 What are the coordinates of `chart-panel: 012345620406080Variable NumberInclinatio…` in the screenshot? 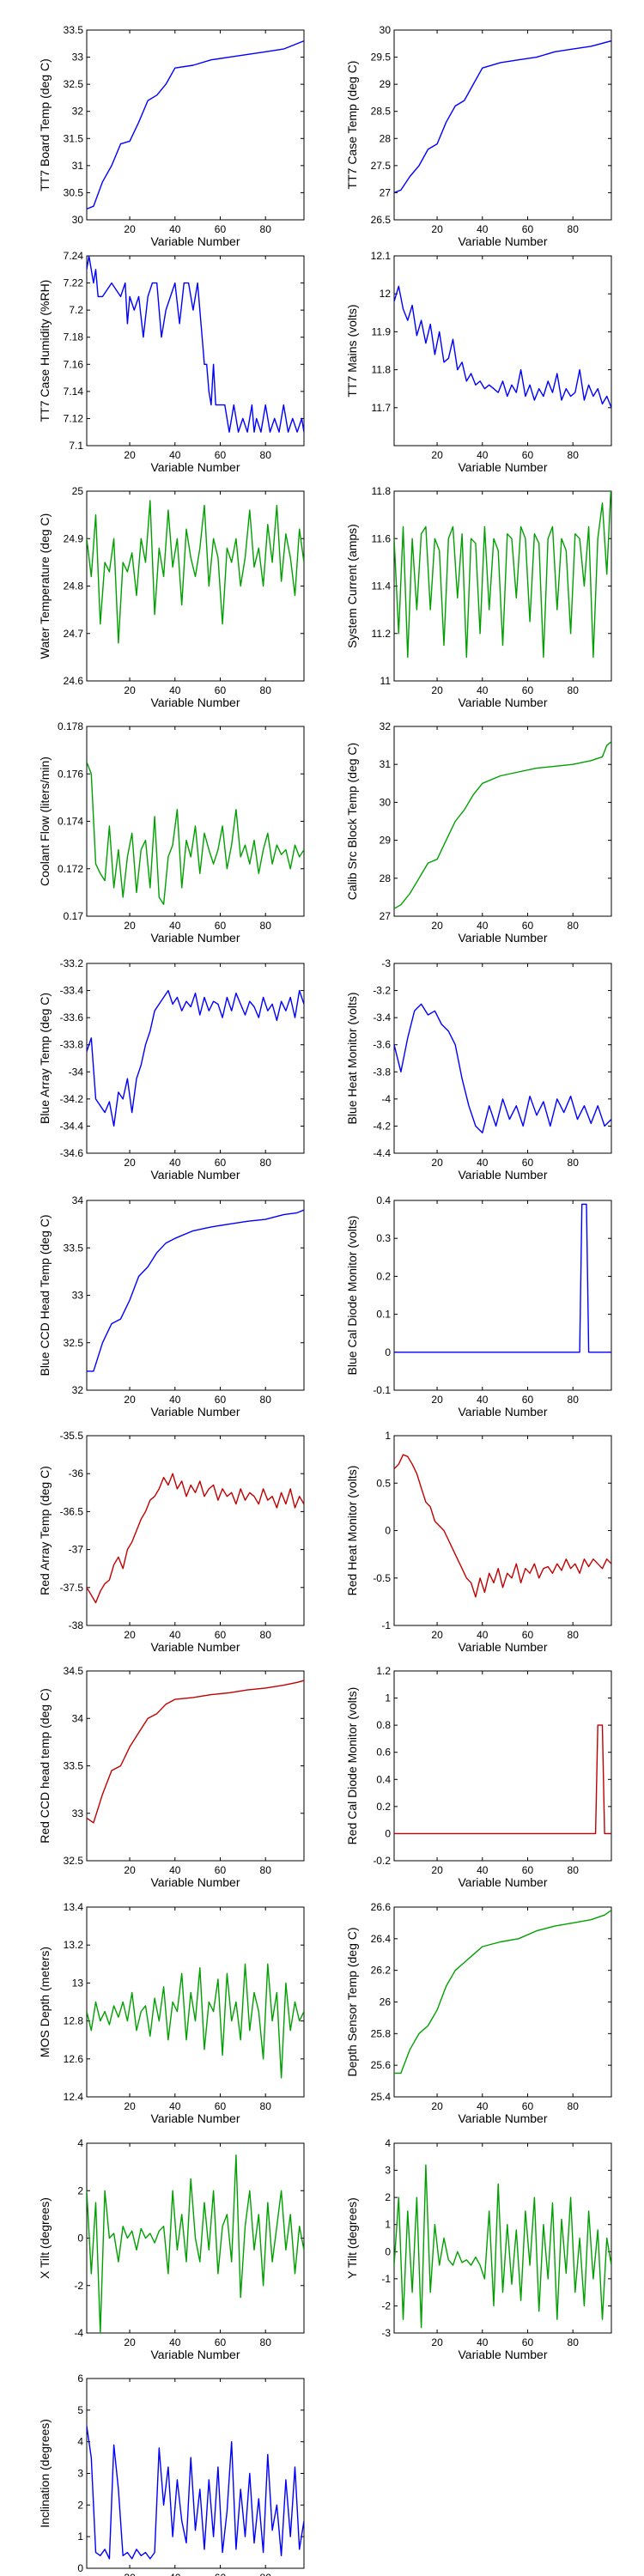 It's located at (171, 2474).